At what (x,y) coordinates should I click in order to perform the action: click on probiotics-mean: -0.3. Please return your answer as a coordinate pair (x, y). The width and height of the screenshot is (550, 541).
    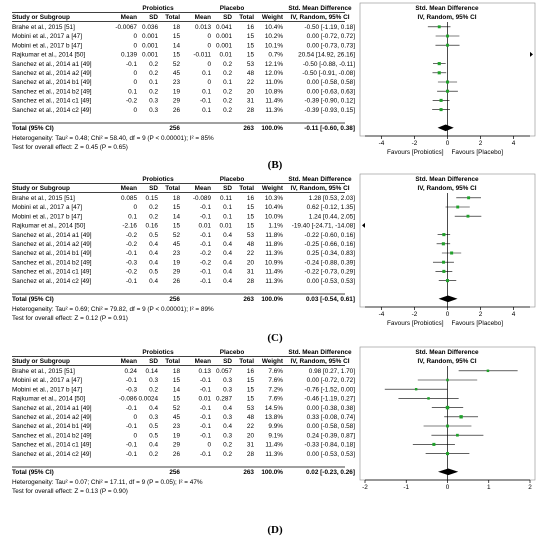
    Looking at the image, I should click on (131, 389).